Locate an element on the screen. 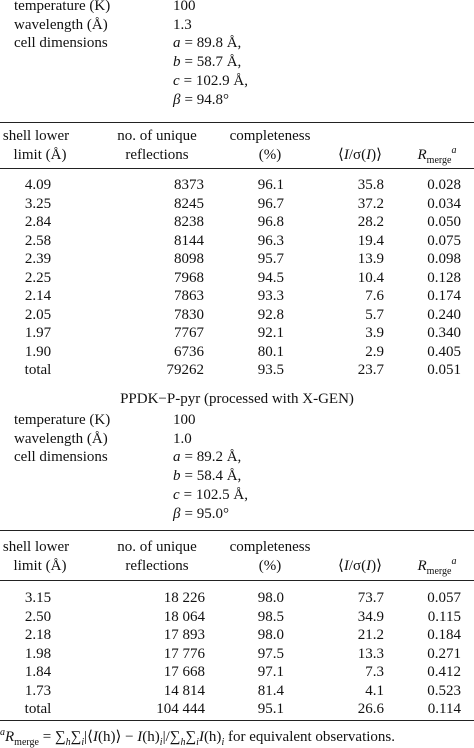  cell-dimension: β = 94.8° is located at coordinates (201, 100).